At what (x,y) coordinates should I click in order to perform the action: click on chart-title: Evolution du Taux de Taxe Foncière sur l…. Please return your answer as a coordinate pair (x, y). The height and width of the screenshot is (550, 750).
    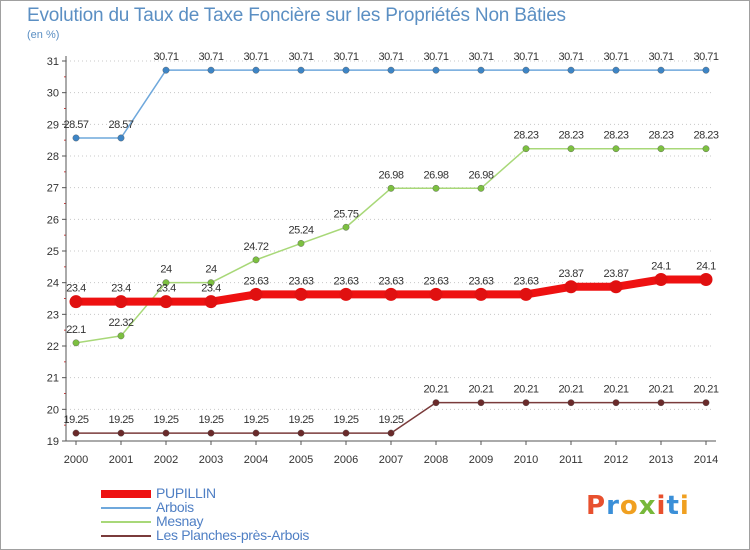
    Looking at the image, I should click on (296, 15).